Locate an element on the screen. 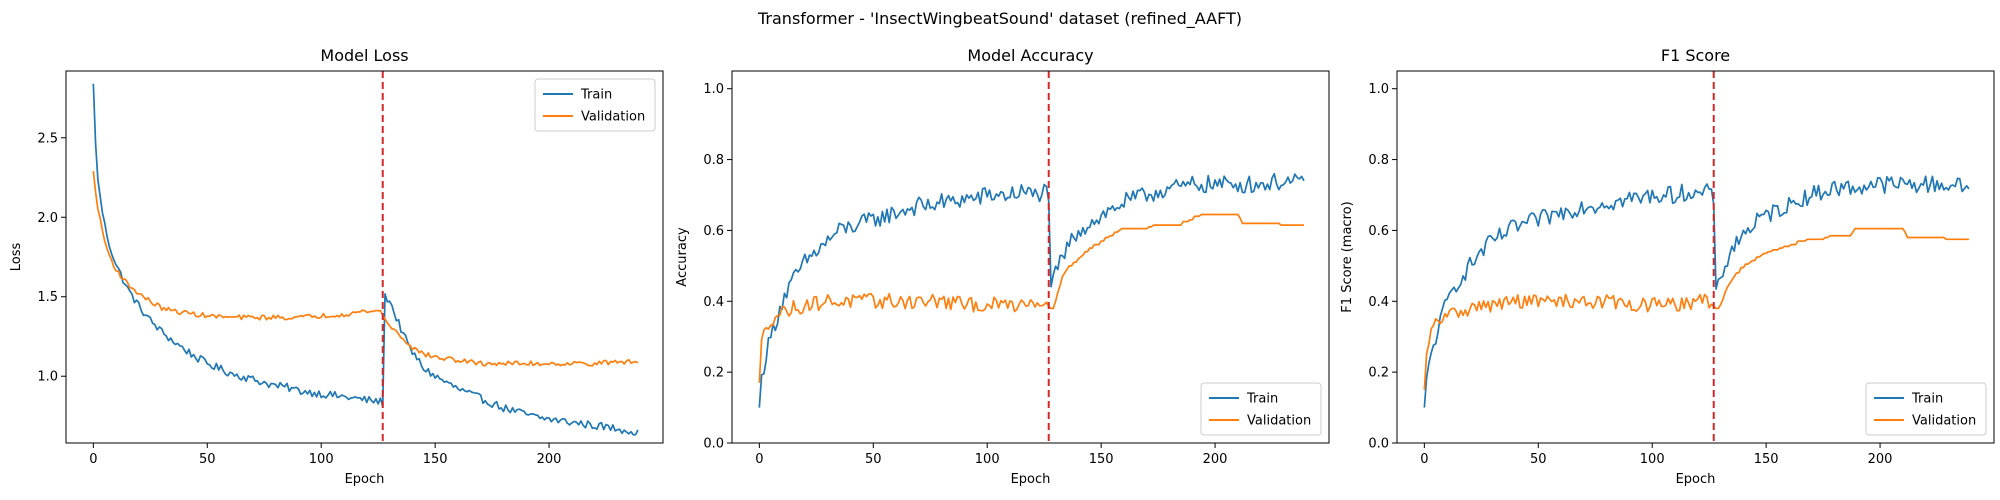  y-tick-label: 2.5 is located at coordinates (47, 138).